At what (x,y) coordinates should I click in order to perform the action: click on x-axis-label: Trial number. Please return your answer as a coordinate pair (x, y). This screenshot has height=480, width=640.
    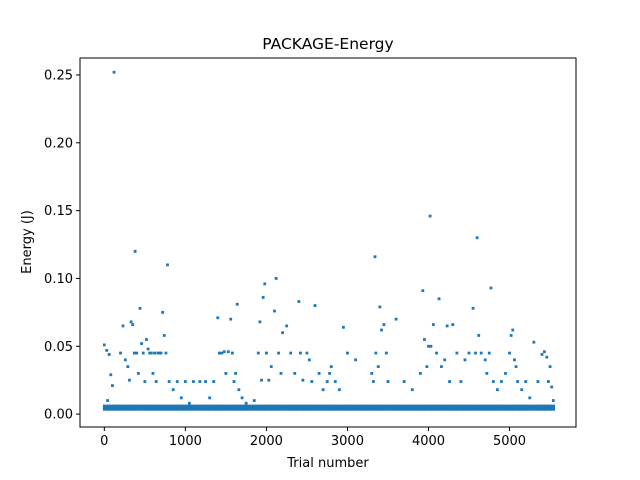
    Looking at the image, I should click on (327, 463).